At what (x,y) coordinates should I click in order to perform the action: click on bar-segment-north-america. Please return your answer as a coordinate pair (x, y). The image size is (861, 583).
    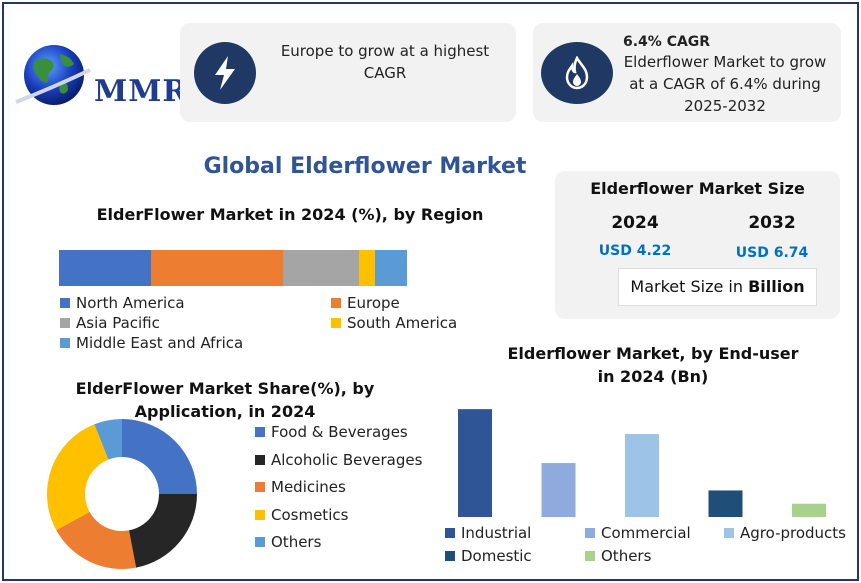
    Looking at the image, I should click on (105, 268).